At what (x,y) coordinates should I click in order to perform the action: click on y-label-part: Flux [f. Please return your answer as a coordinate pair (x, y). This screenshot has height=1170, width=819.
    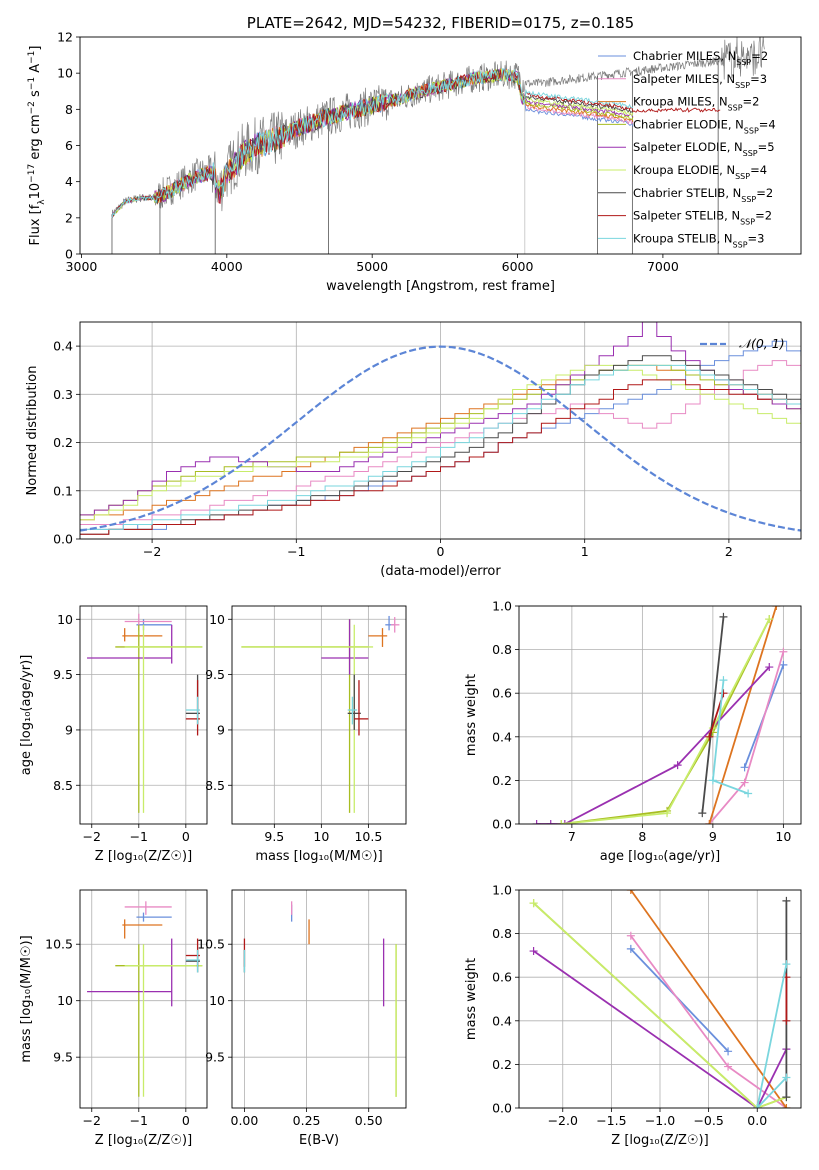
    Looking at the image, I should click on (35, 224).